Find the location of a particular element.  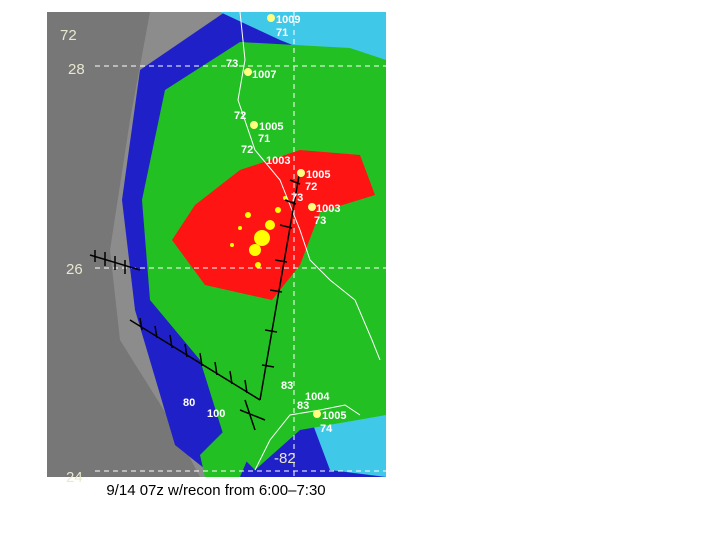

longitude-label: -82 is located at coordinates (285, 458).